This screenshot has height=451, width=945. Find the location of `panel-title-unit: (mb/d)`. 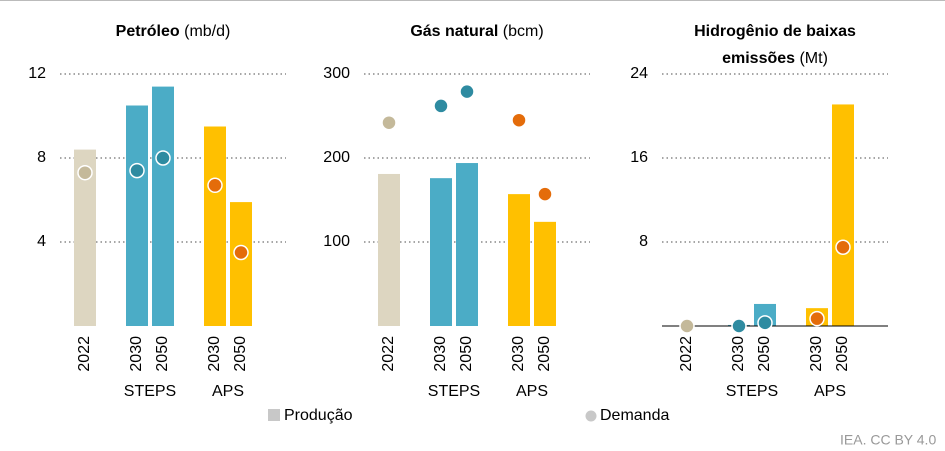

panel-title-unit: (mb/d) is located at coordinates (205, 31).